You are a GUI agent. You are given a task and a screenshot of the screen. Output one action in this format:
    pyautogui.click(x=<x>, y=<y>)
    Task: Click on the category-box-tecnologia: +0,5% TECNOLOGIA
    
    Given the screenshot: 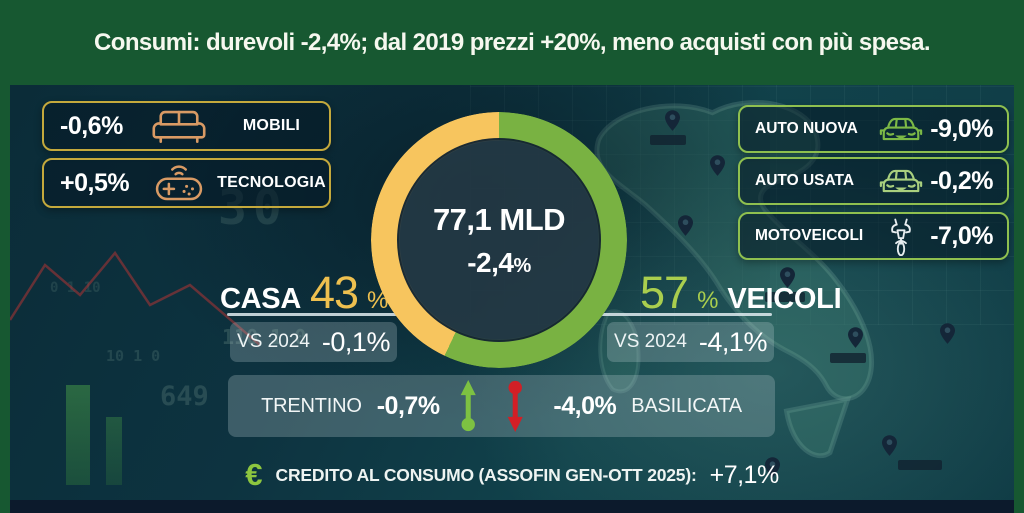 What is the action you would take?
    pyautogui.click(x=186, y=183)
    